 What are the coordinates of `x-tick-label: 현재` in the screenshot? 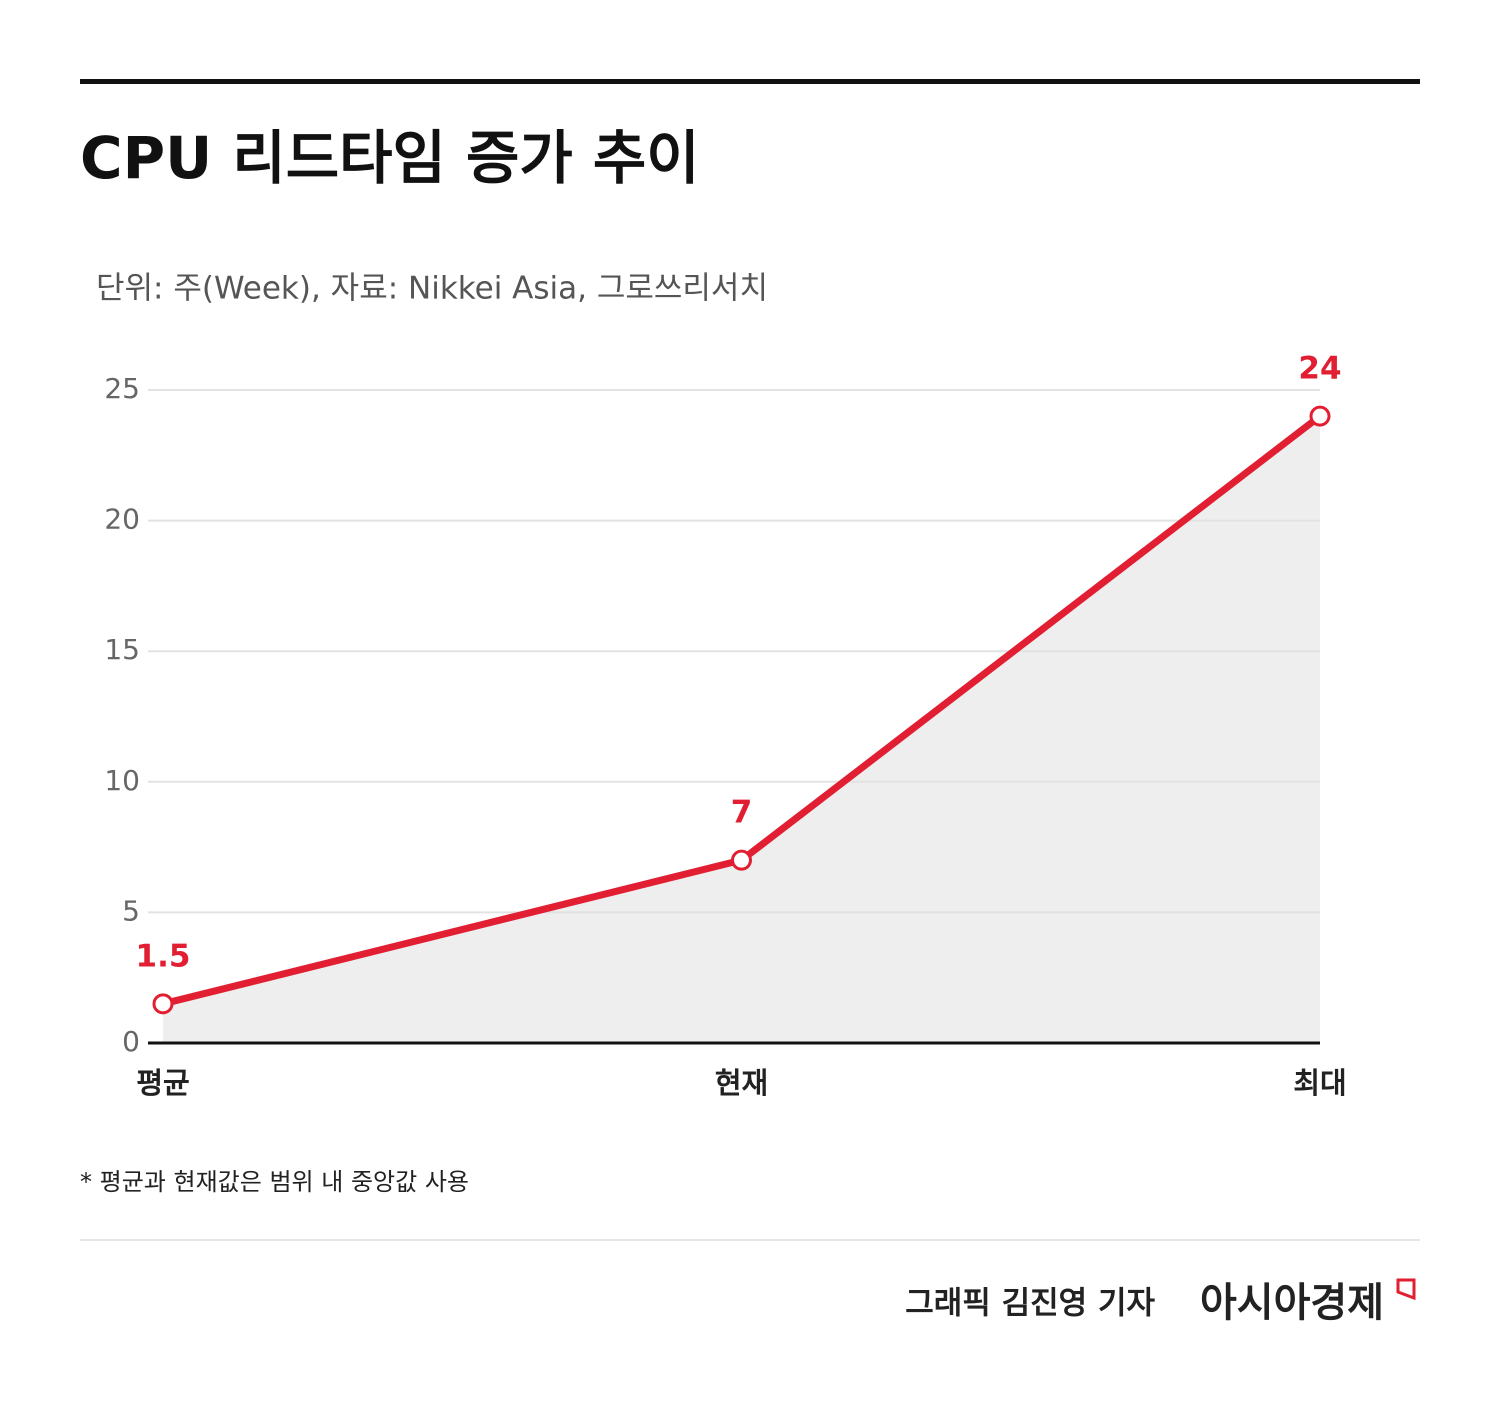 It's located at (741, 1083).